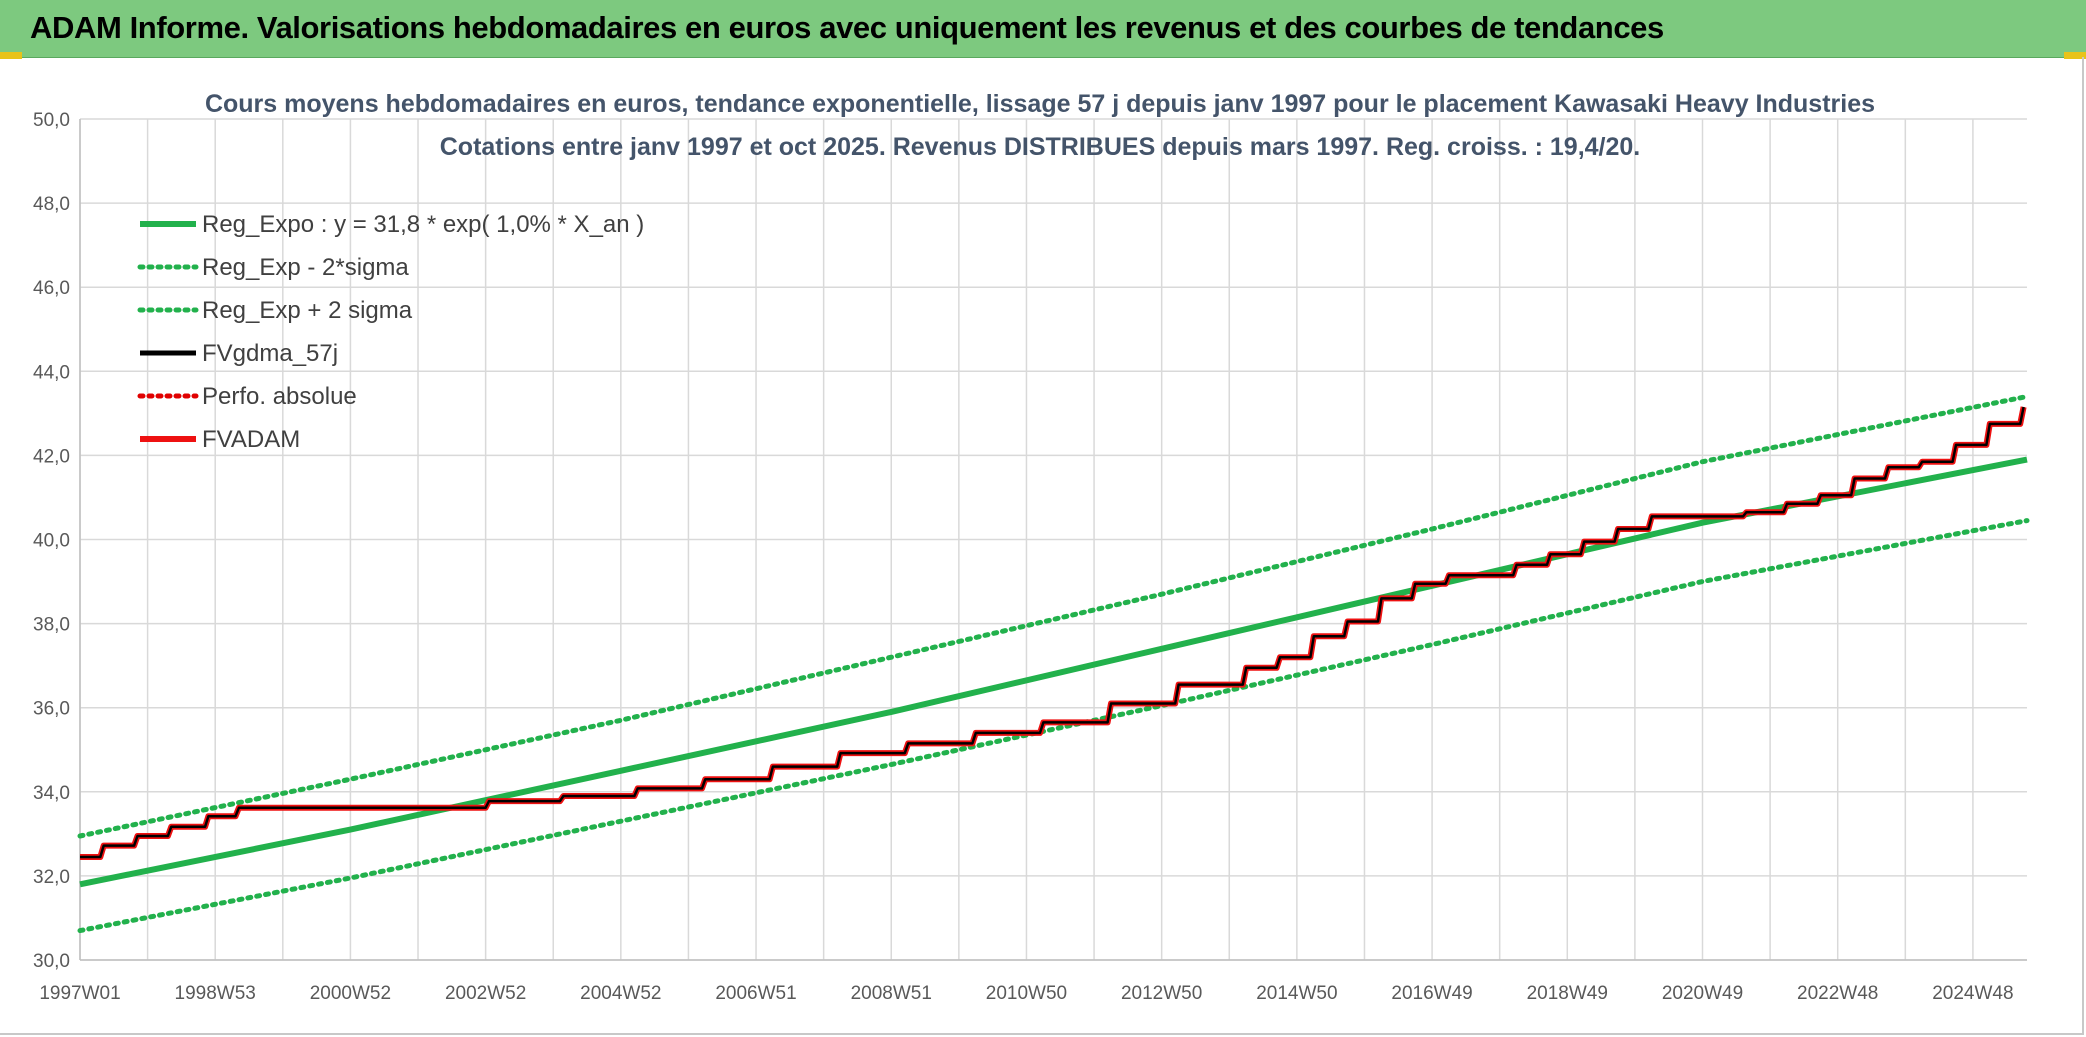  I want to click on y-tick-label: 44,0, so click(51, 372).